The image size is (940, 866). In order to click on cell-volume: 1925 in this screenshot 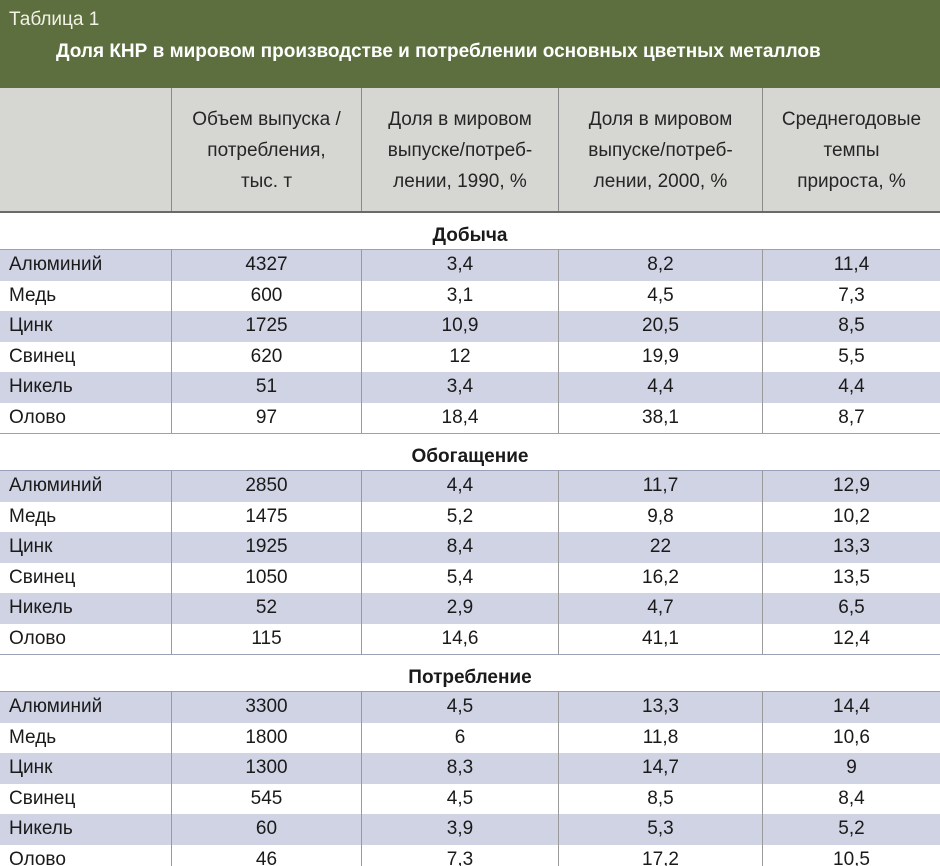, I will do `click(266, 546)`.